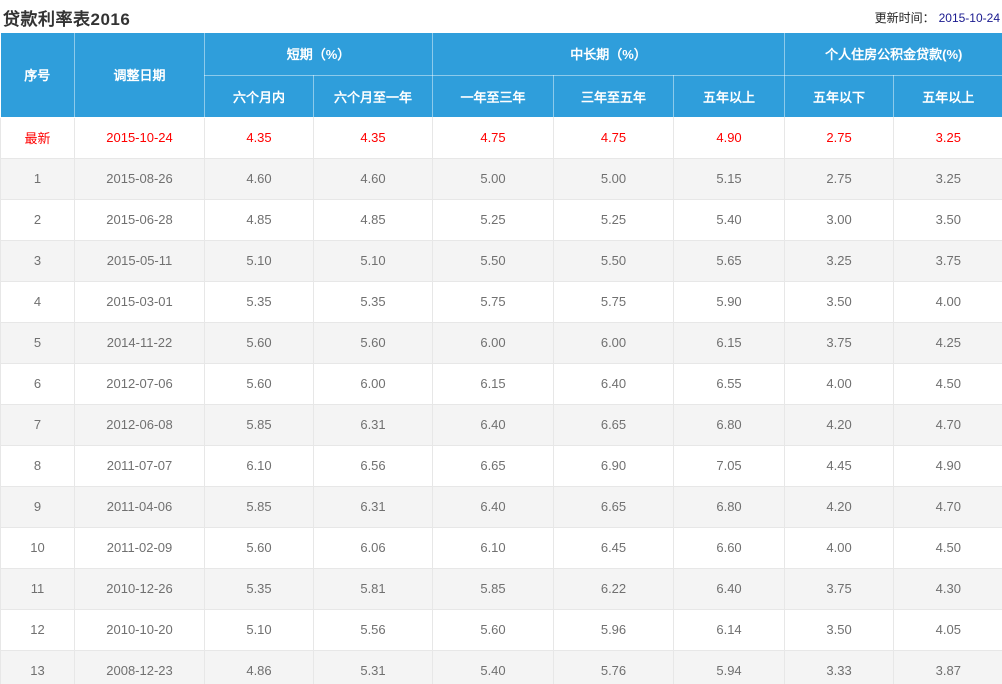  What do you see at coordinates (373, 548) in the screenshot?
I see `rate-cell: 6.06` at bounding box center [373, 548].